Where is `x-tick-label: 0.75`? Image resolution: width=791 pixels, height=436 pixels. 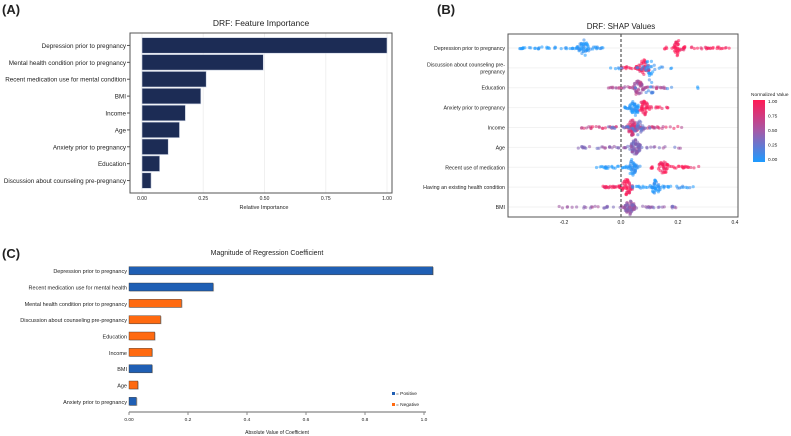
x-tick-label: 0.75 is located at coordinates (326, 199).